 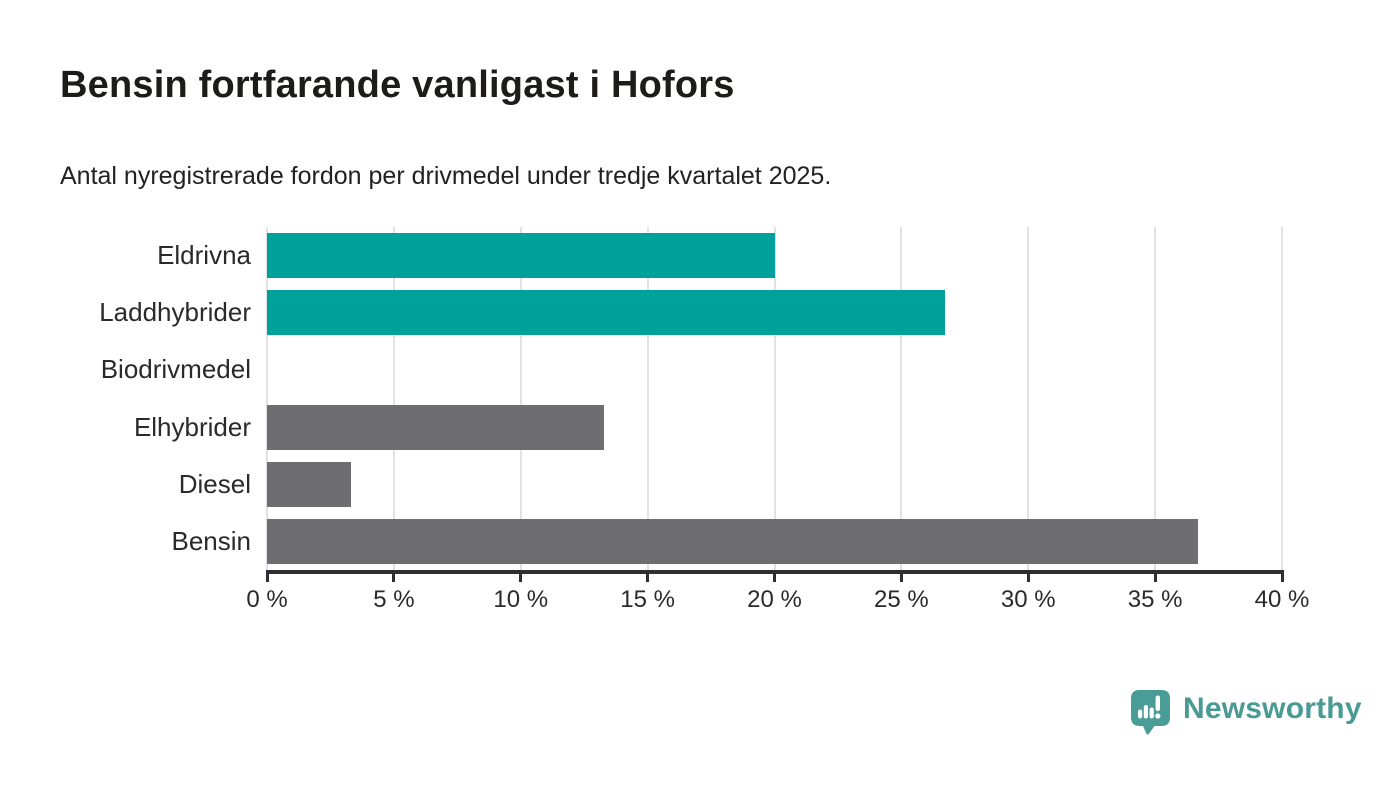 I want to click on bar-laddhybrider, so click(x=606, y=313).